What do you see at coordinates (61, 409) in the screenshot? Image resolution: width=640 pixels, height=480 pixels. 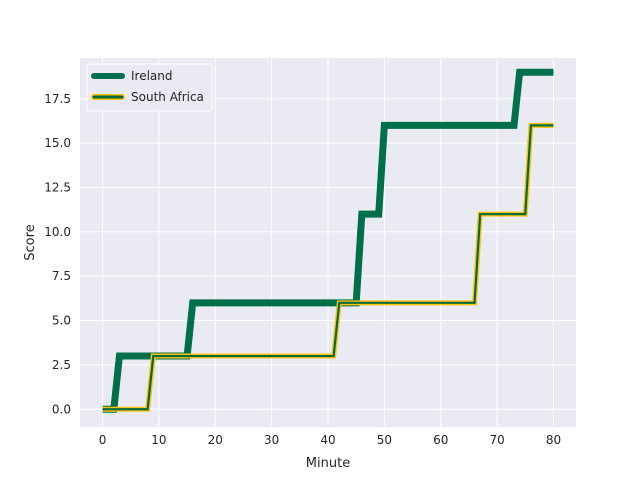 I see `y-tick-label: 0.0` at bounding box center [61, 409].